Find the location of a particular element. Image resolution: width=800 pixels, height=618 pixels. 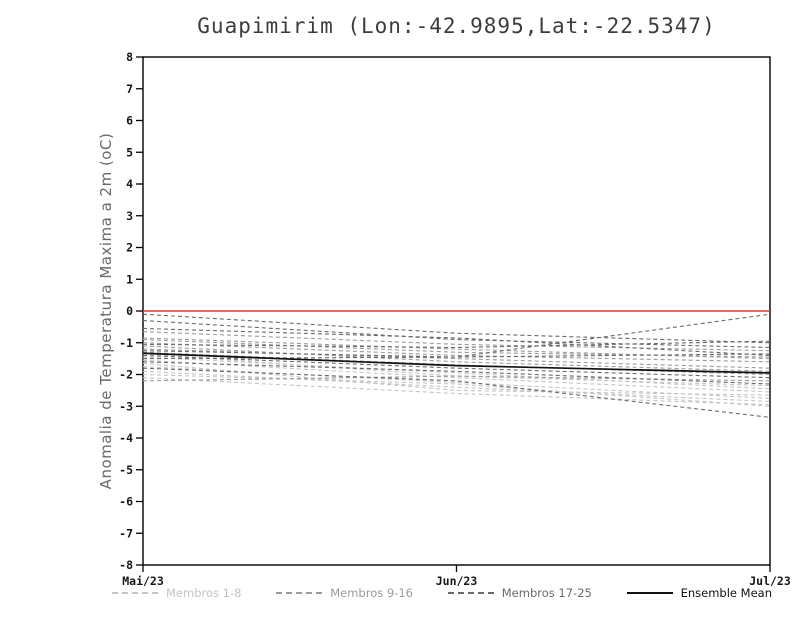

svg-text: 3 is located at coordinates (129, 216).